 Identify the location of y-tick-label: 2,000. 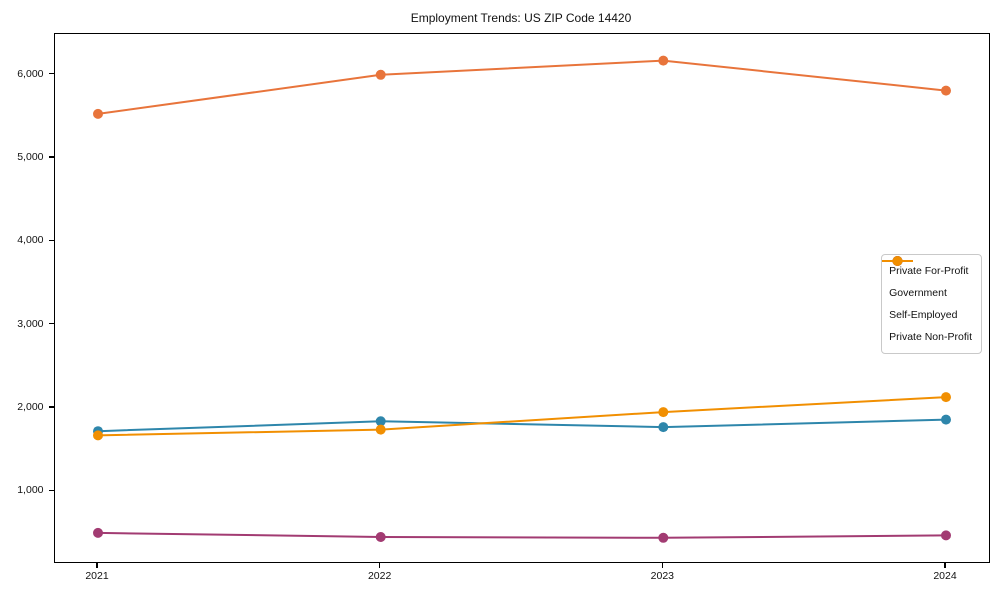
(30, 406).